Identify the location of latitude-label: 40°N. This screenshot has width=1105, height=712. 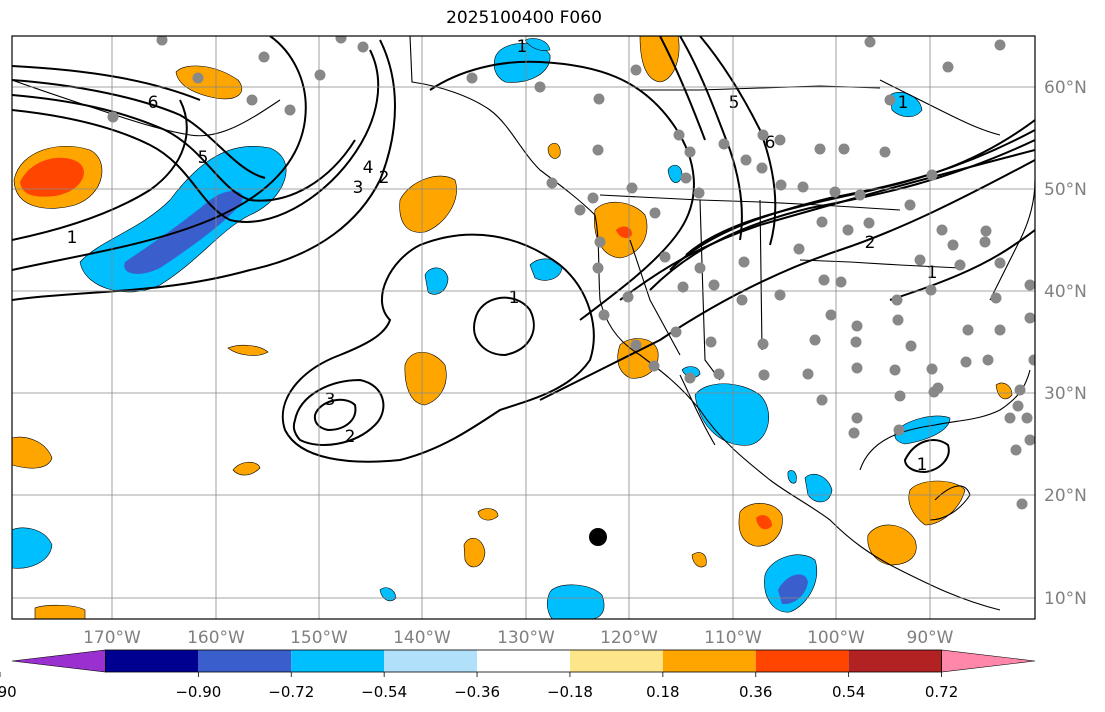
(1065, 292).